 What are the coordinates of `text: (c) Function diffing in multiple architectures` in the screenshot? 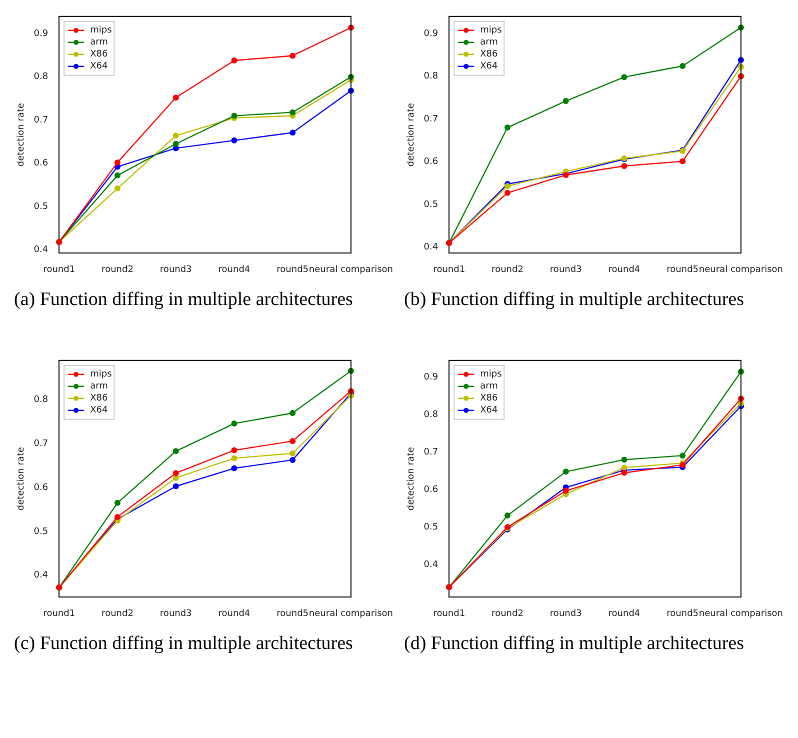 It's located at (184, 644).